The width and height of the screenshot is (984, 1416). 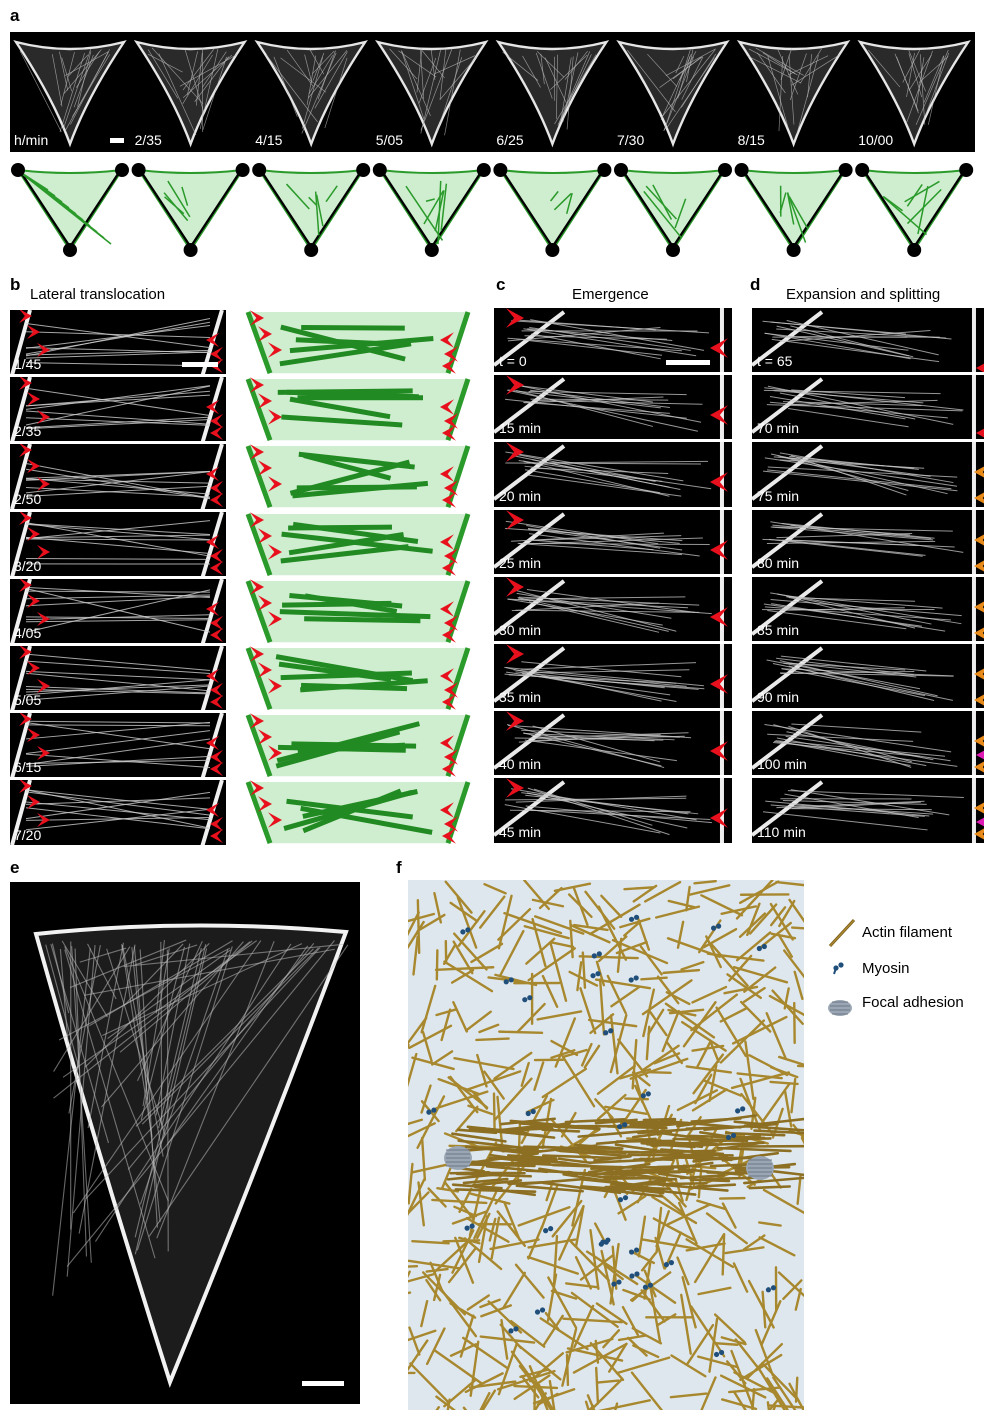 What do you see at coordinates (28, 364) in the screenshot?
I see `panel-b-time-0: 1/45` at bounding box center [28, 364].